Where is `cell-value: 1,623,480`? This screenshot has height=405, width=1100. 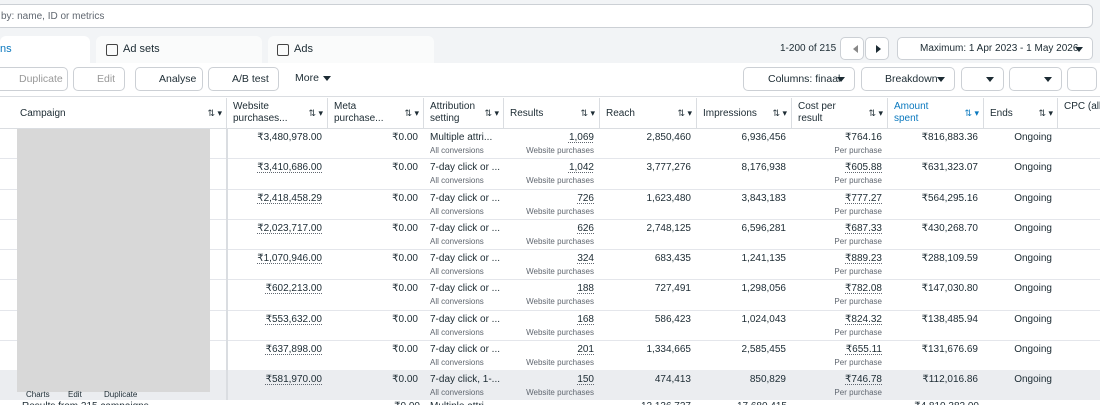
cell-value: 1,623,480 is located at coordinates (669, 198).